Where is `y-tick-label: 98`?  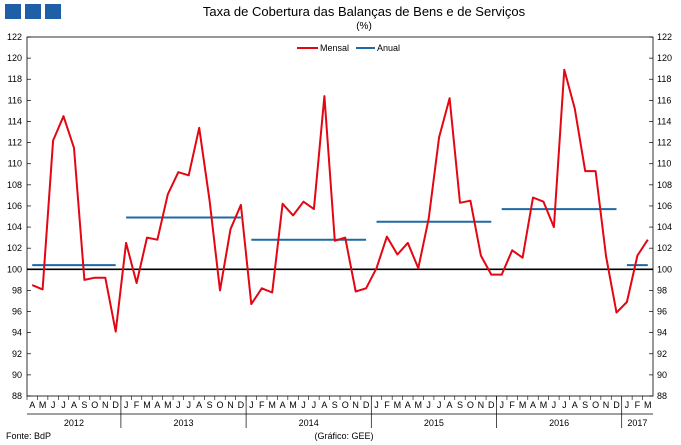
y-tick-label: 98 is located at coordinates (662, 290).